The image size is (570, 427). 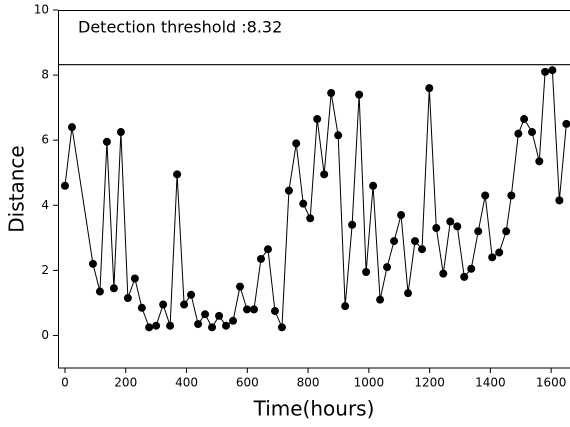 I want to click on x-tick-label: 1200, so click(x=429, y=383).